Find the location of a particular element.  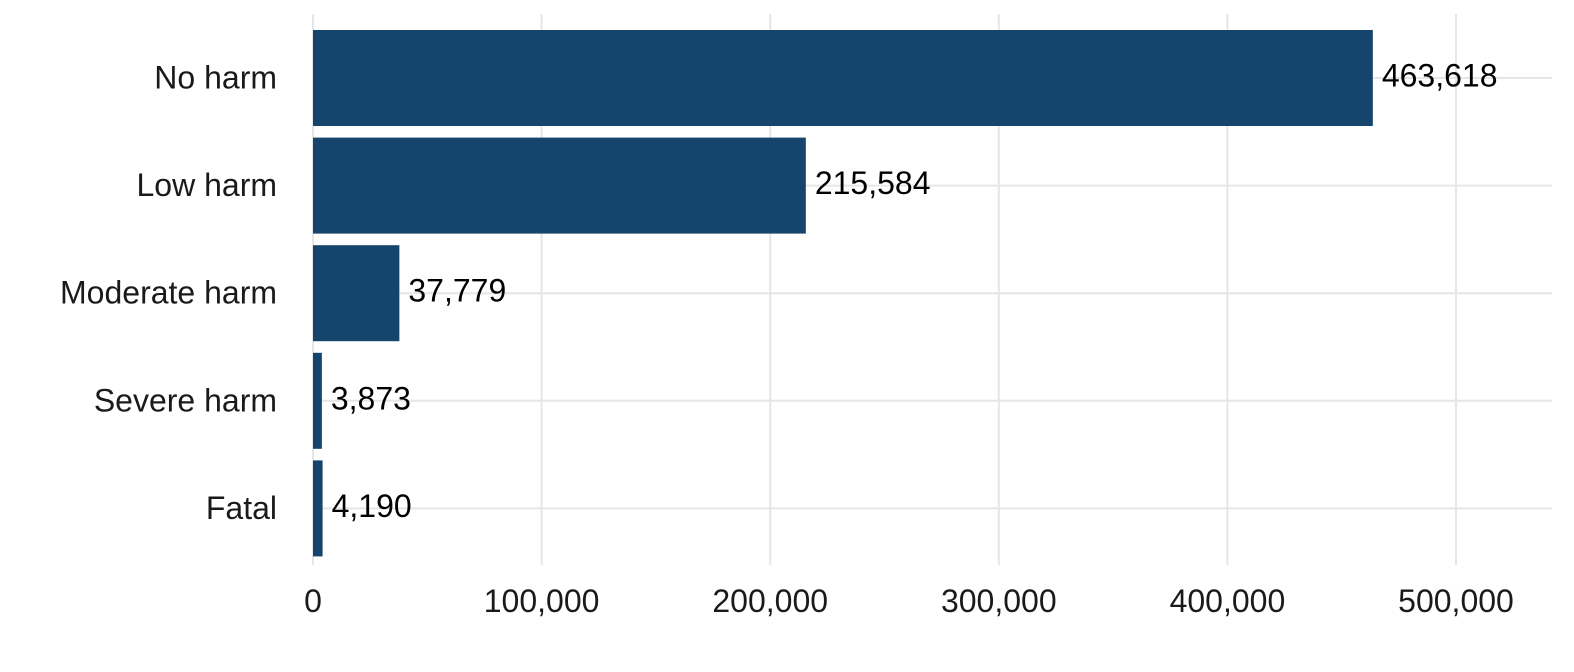

value-label-3: 3,873 is located at coordinates (371, 398).